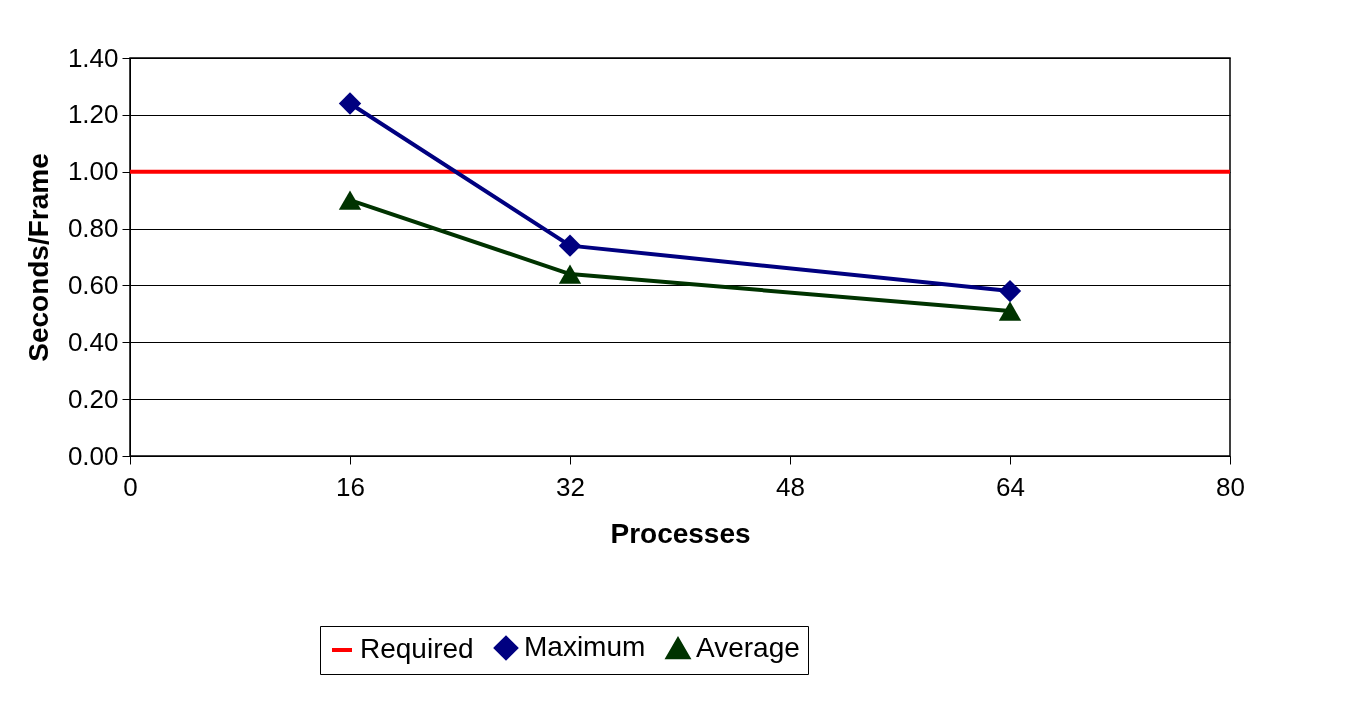 The width and height of the screenshot is (1367, 709). I want to click on x-tick-label: 16, so click(350, 486).